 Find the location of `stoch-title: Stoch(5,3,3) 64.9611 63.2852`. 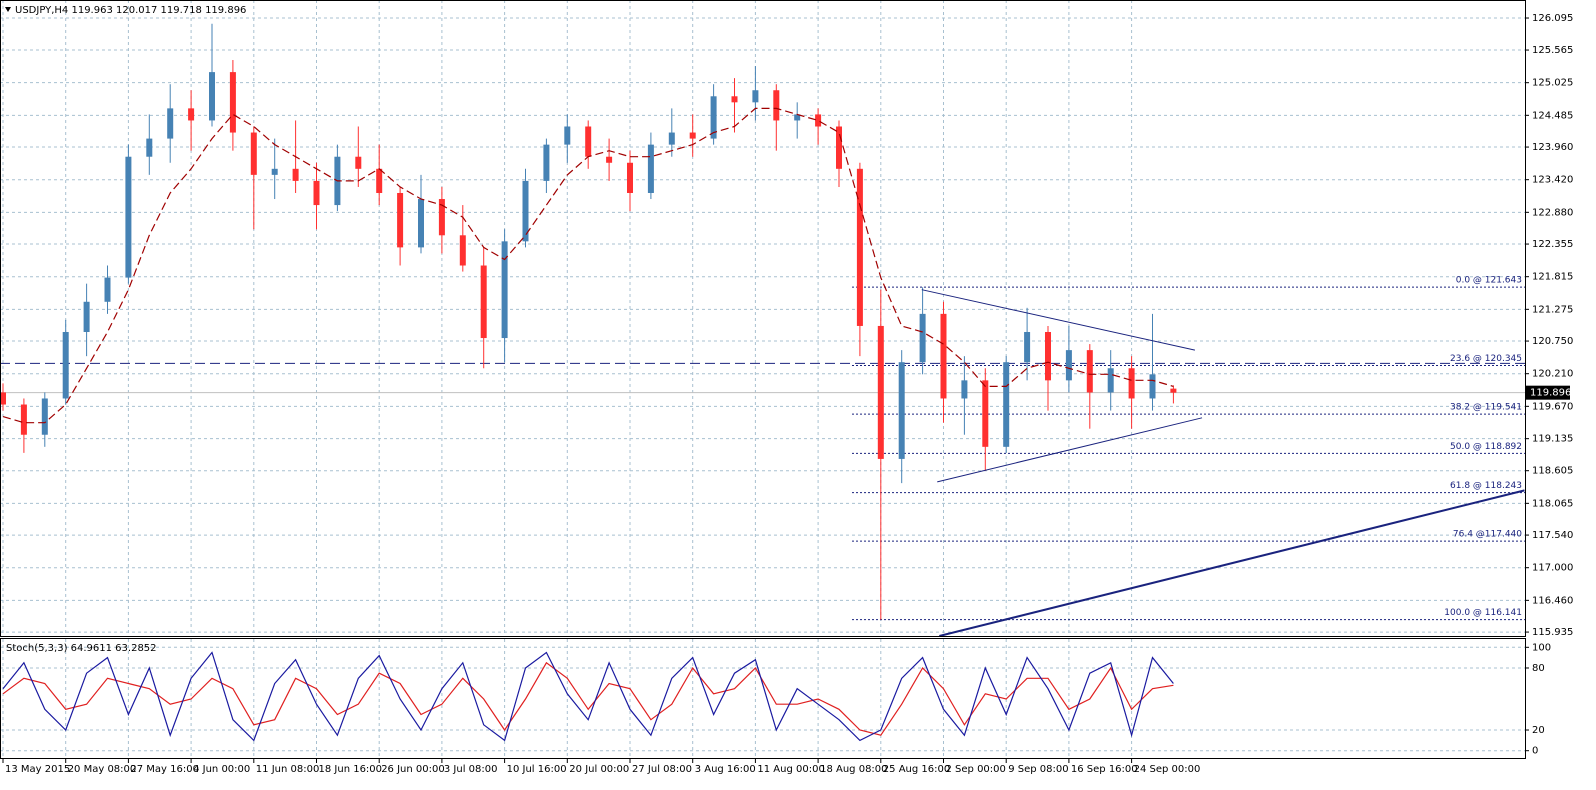

stoch-title: Stoch(5,3,3) 64.9611 63.2852 is located at coordinates (81, 648).